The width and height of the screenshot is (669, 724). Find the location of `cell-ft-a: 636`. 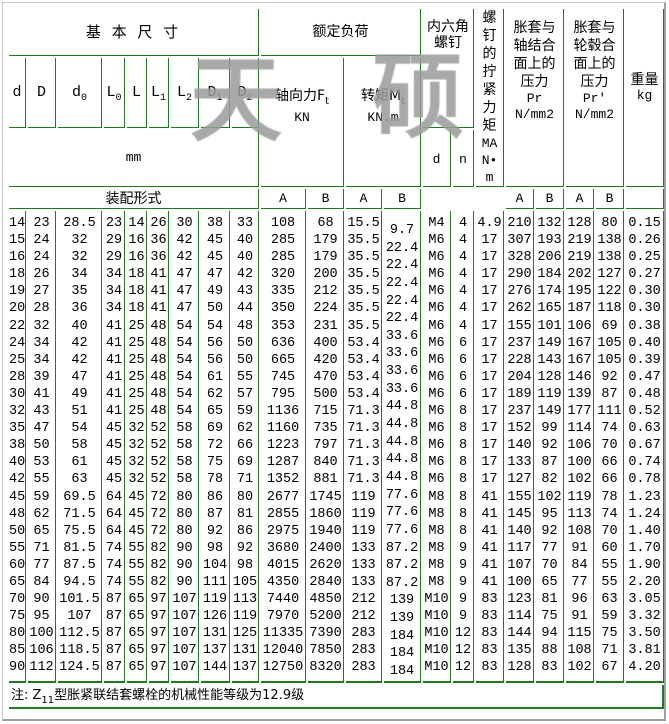

cell-ft-a: 636 is located at coordinates (283, 343).